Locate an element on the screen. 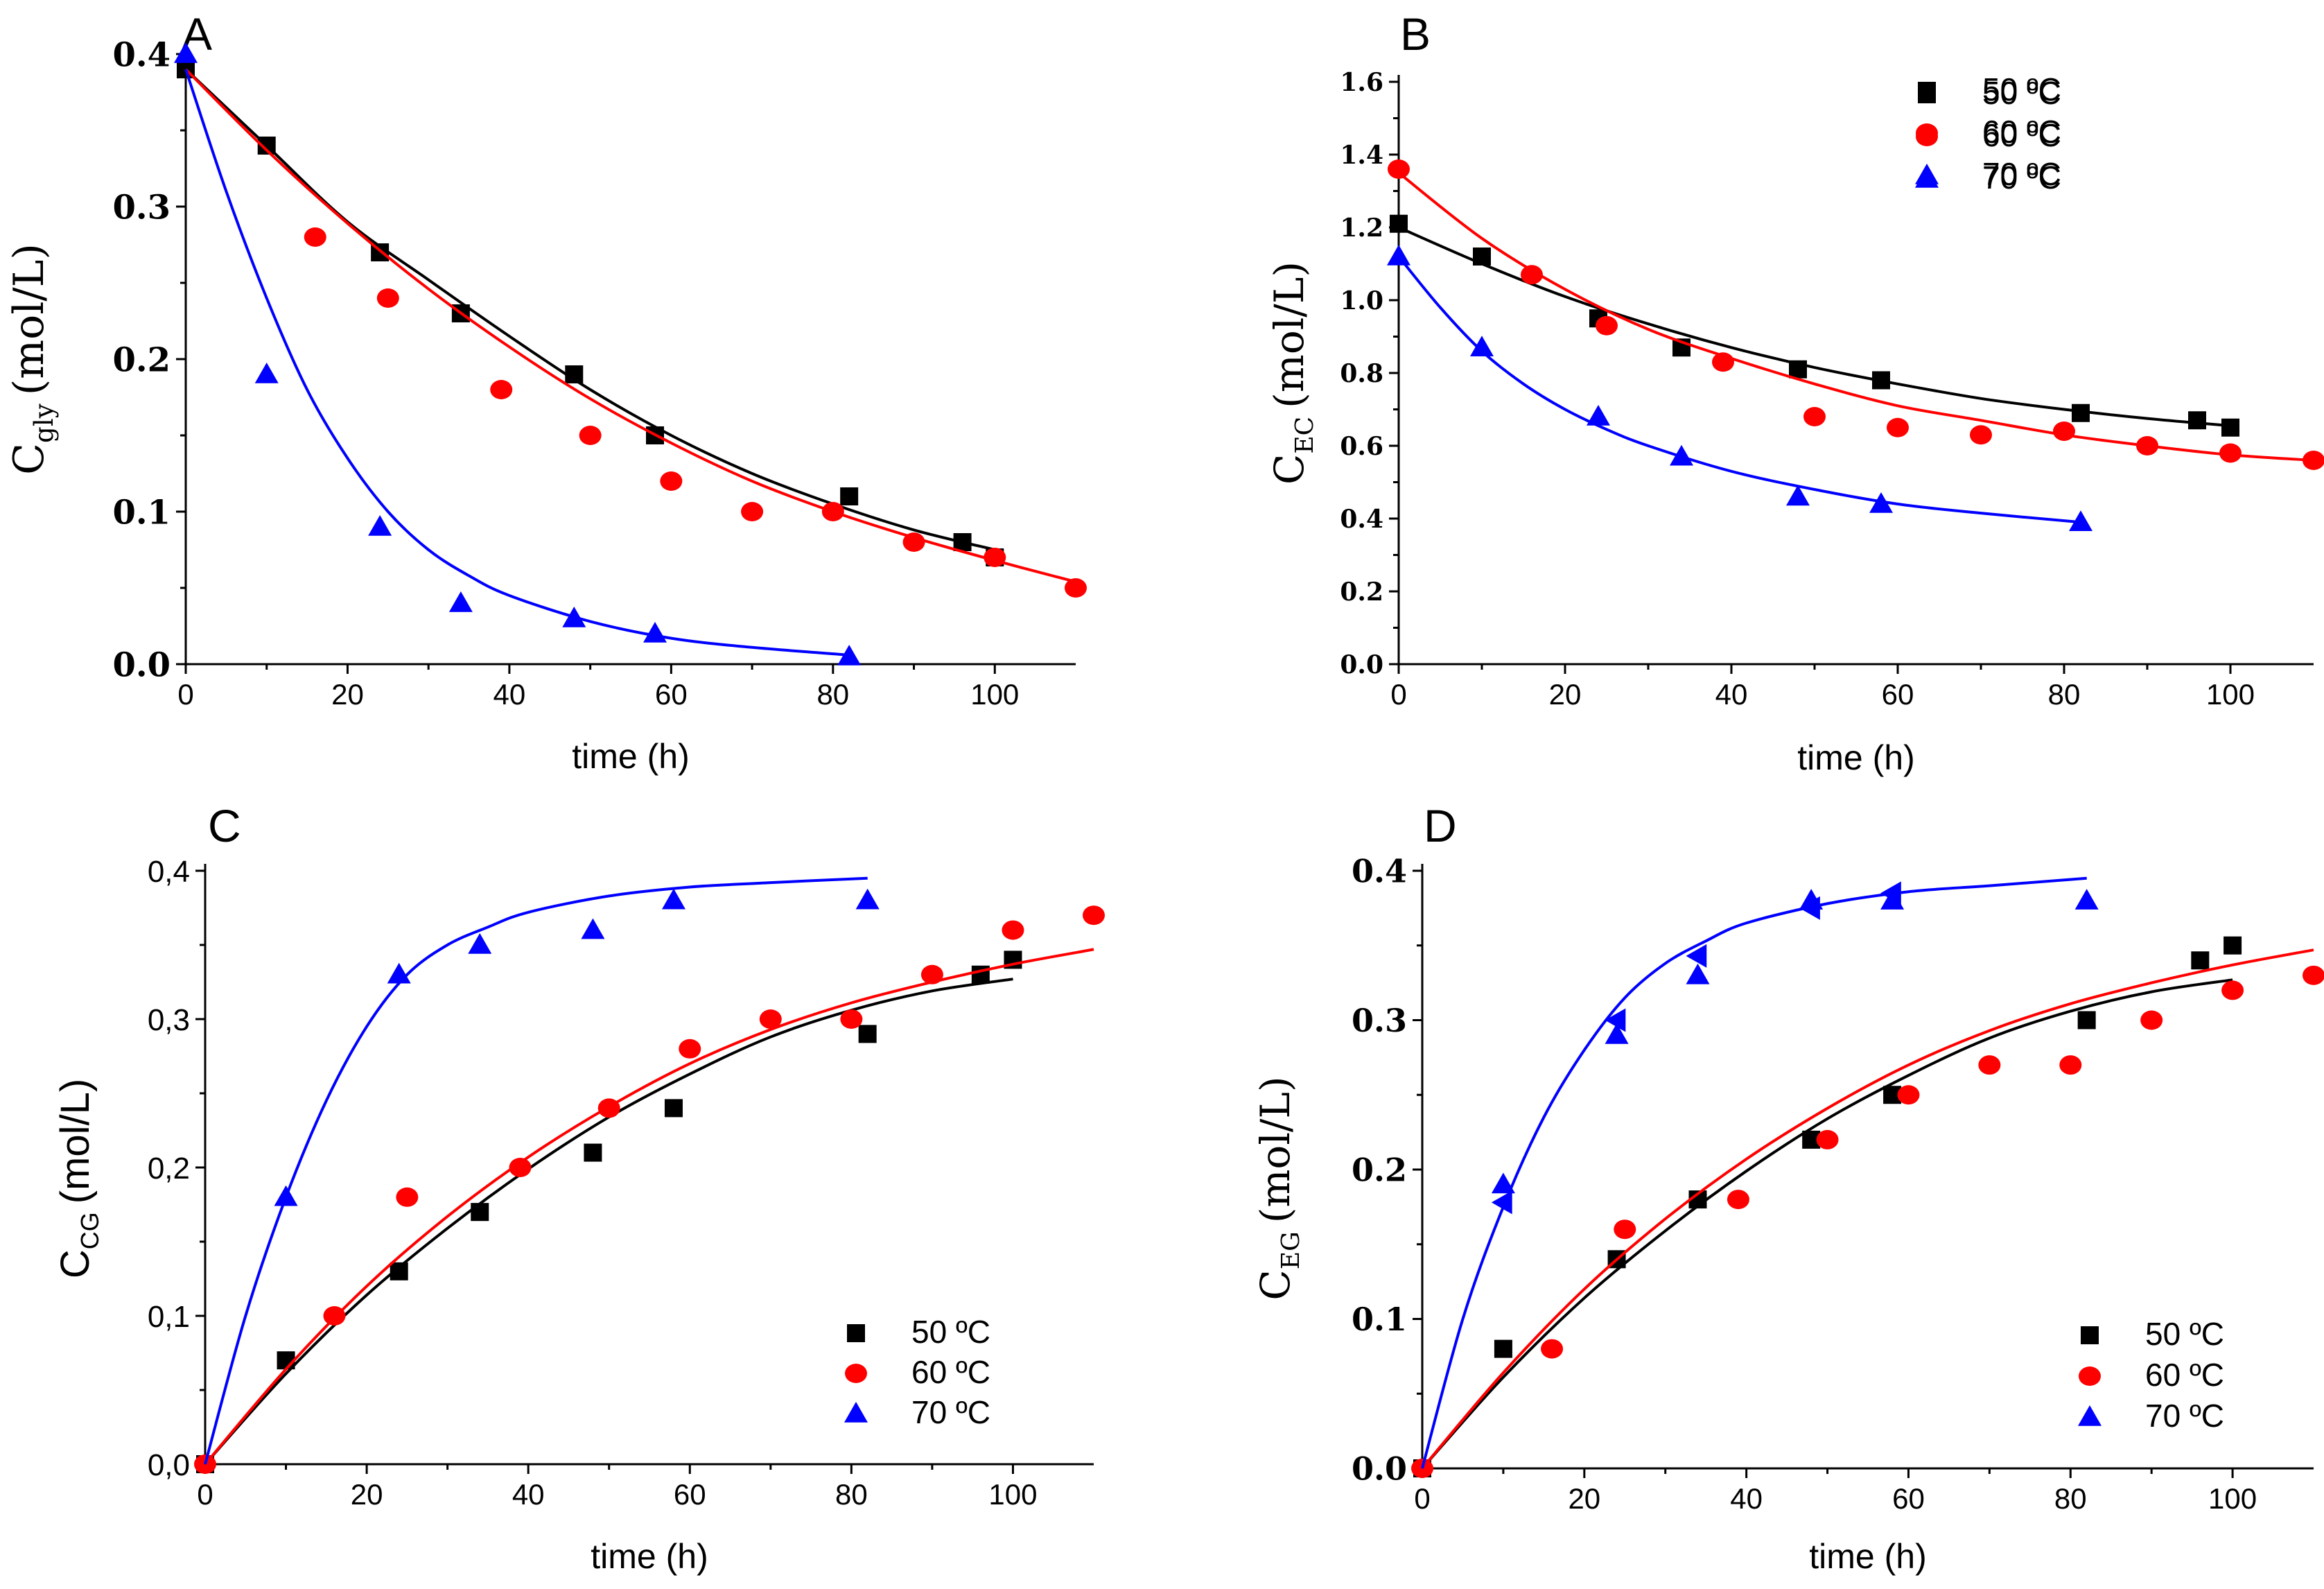 The image size is (2324, 1589). y-tick-label: 0,2 is located at coordinates (169, 1169).